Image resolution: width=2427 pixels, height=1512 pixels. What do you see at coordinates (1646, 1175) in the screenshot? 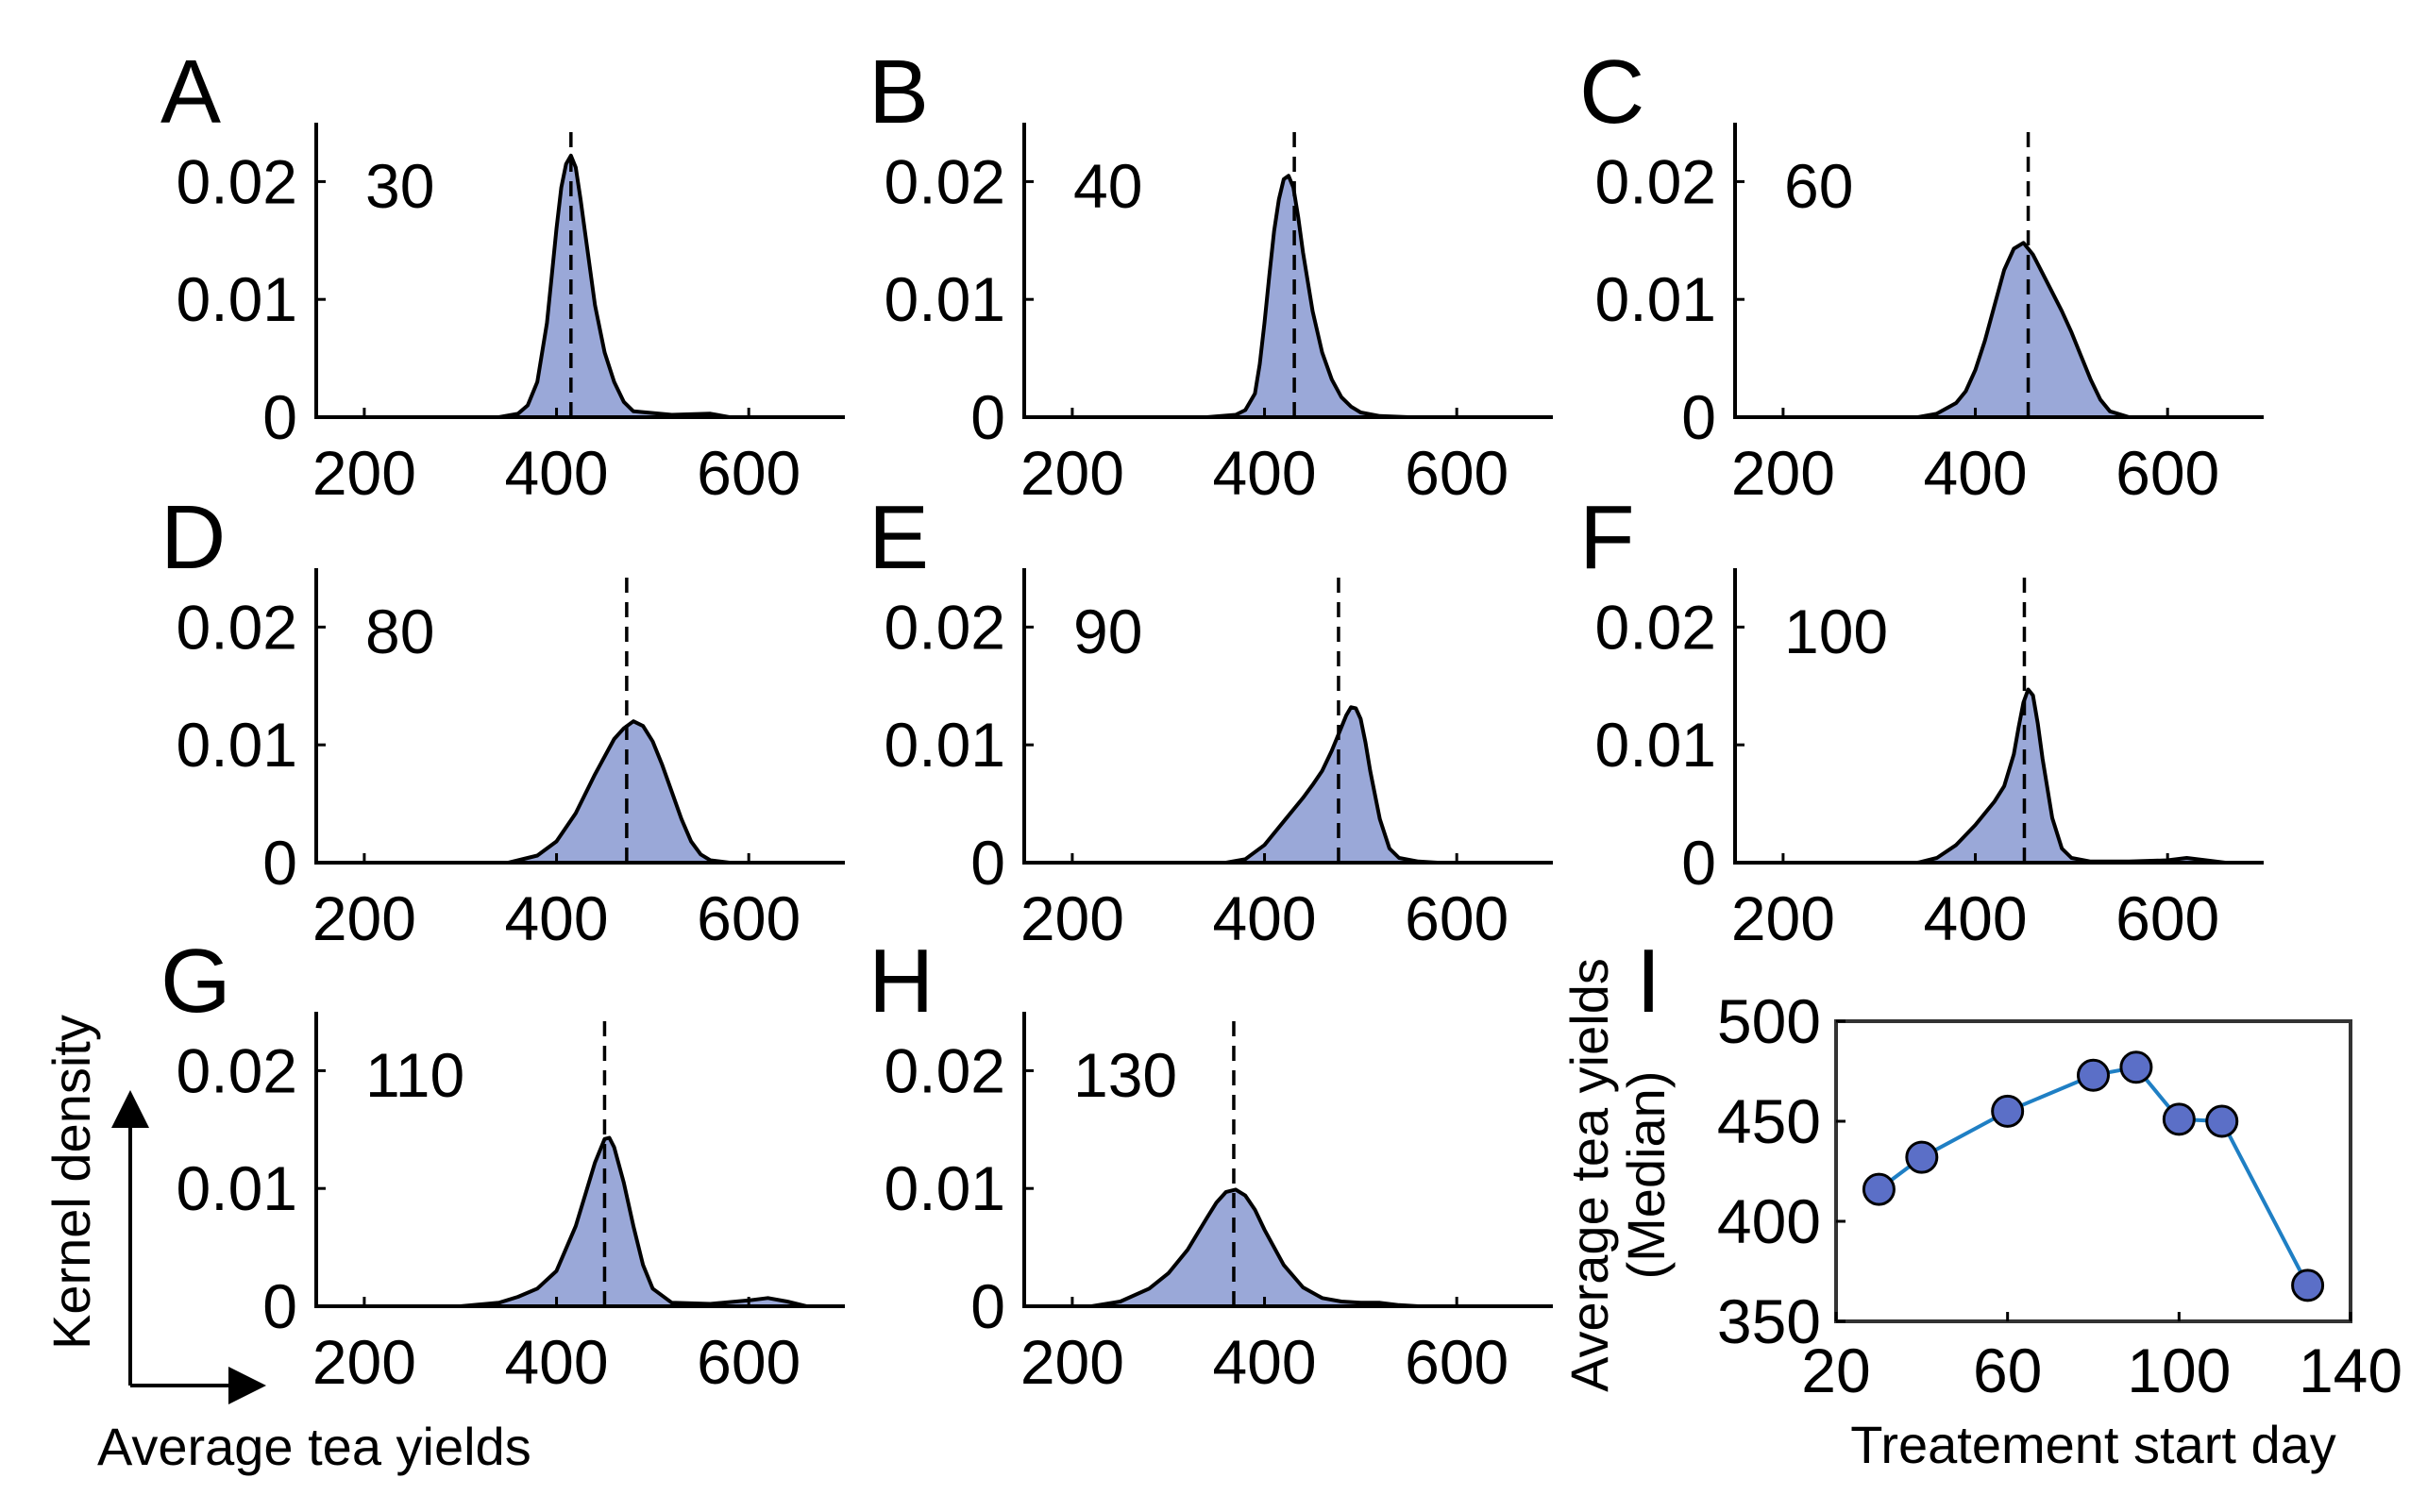
I see `y-axis-subtitle: (Median)` at bounding box center [1646, 1175].